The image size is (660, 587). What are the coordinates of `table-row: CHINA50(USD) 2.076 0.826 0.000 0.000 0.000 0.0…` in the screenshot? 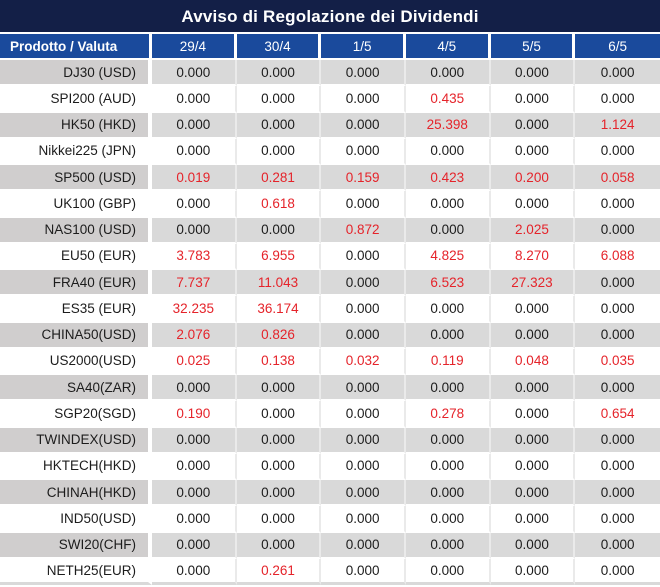 It's located at (330, 335).